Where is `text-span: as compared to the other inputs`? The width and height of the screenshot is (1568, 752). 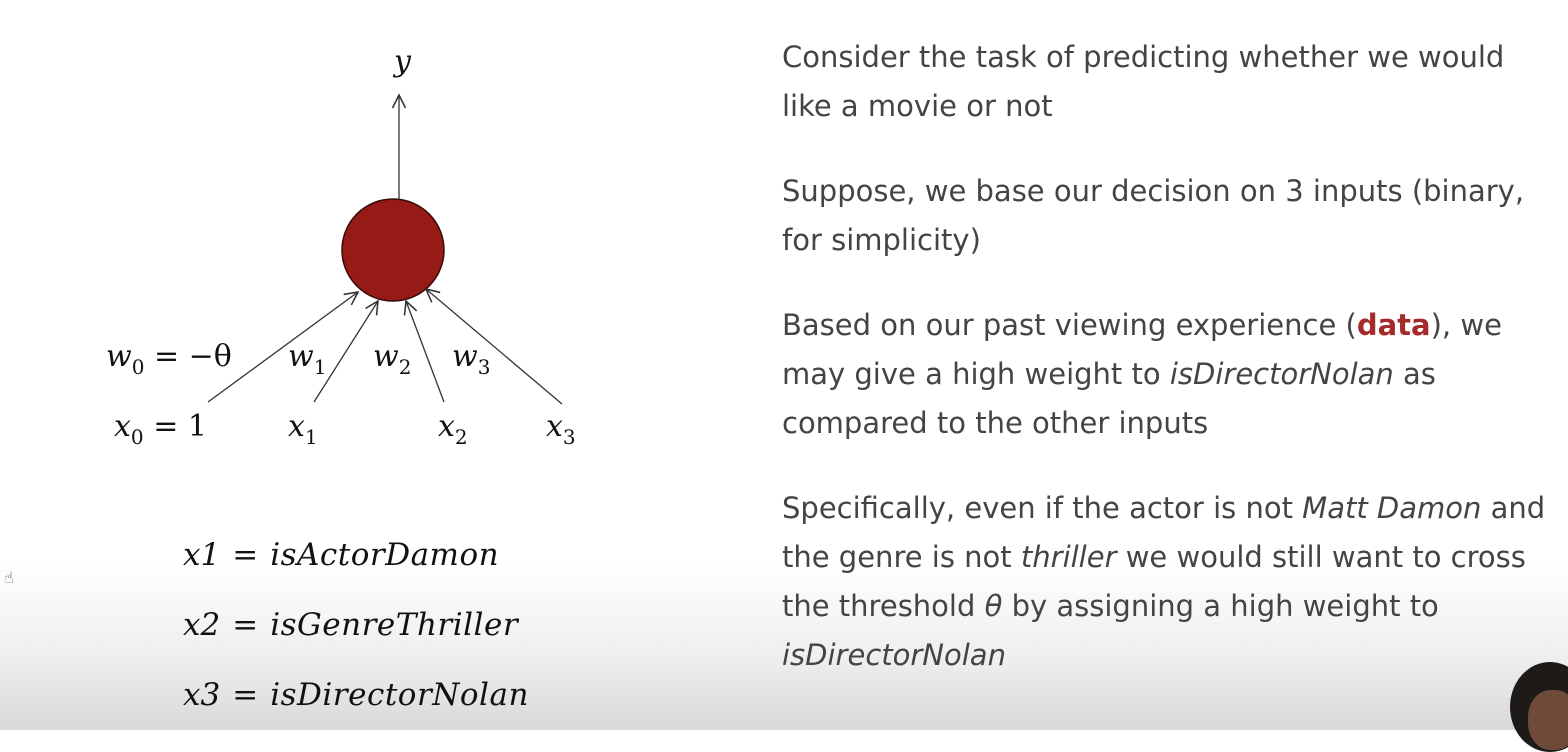 text-span: as compared to the other inputs is located at coordinates (1109, 398).